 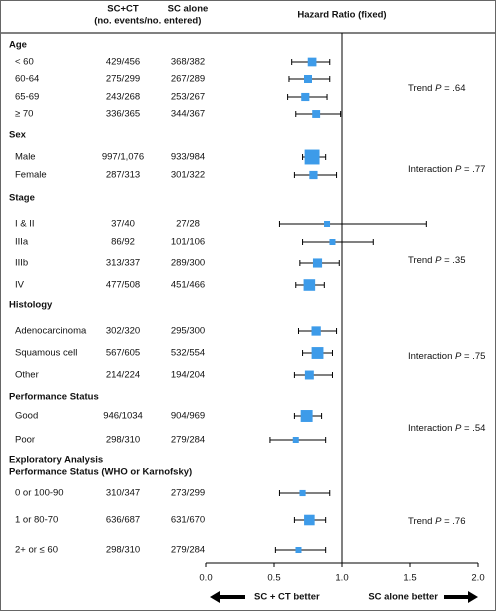 What do you see at coordinates (24, 62) in the screenshot?
I see `row-label: < 60` at bounding box center [24, 62].